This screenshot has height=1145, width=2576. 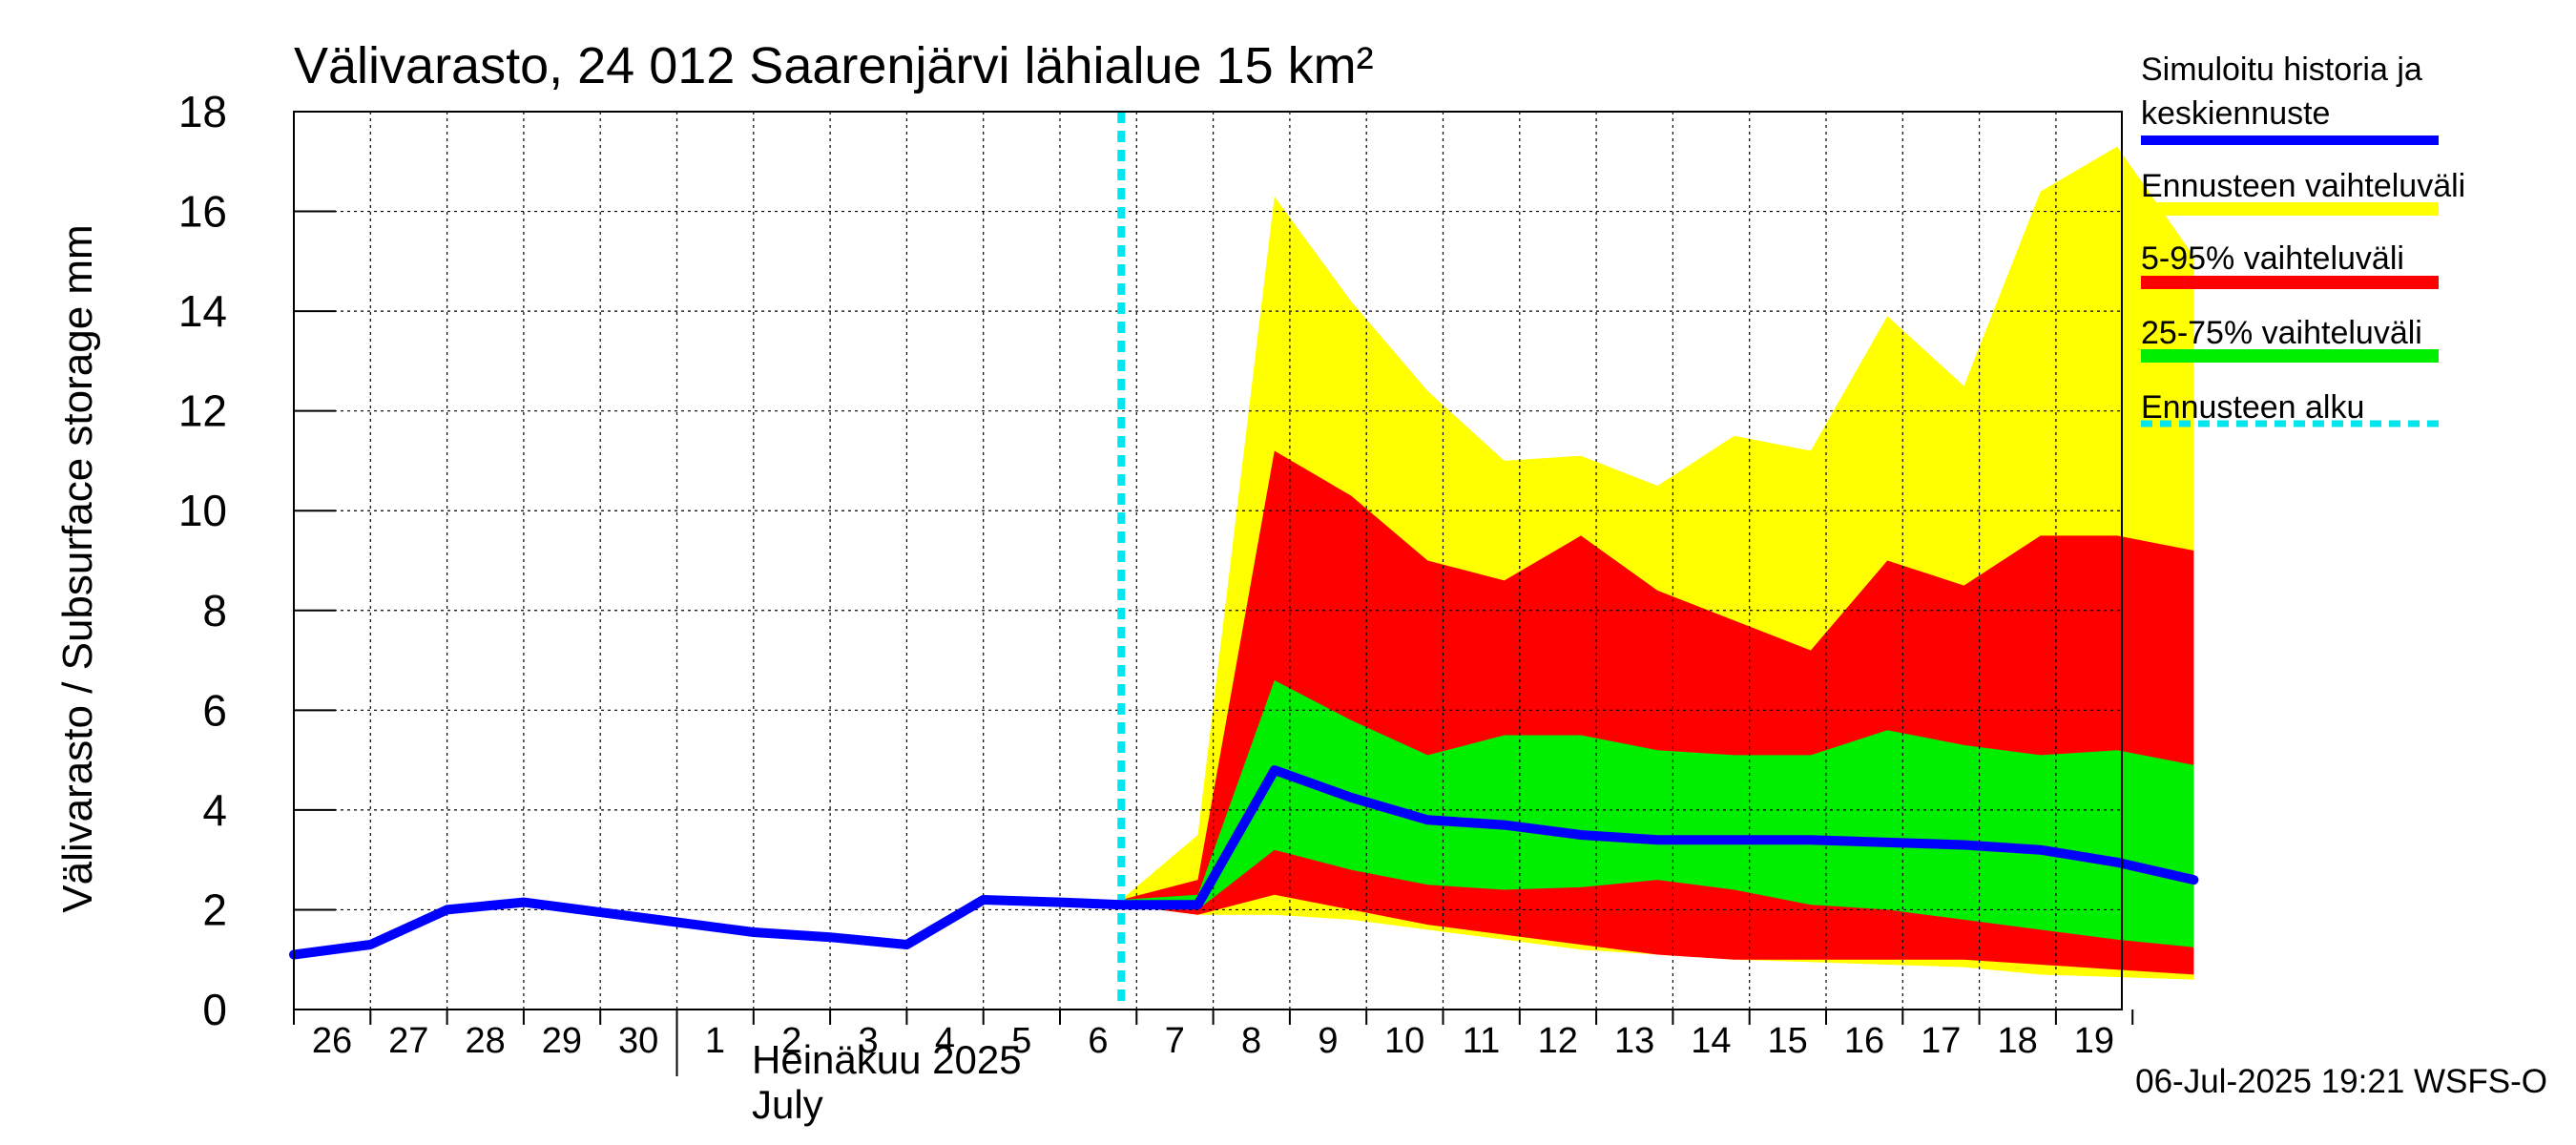 I want to click on y-axis-label: Välivarasto / Subsurface storage mm, so click(x=77, y=568).